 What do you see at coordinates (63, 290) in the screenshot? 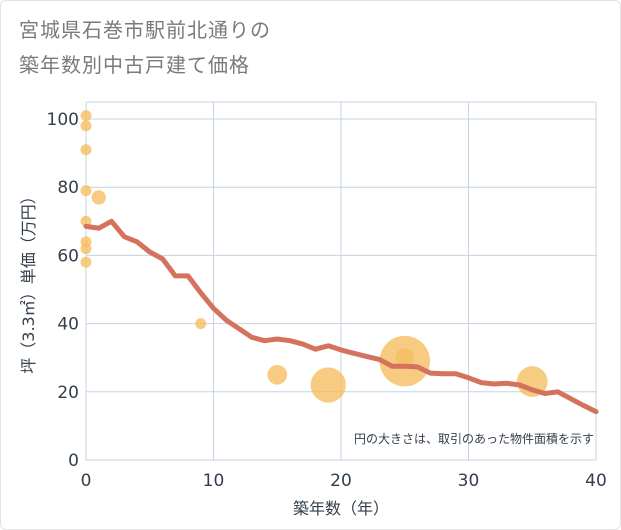
I see `y-tick-labels: 0 20 40 60 80 100` at bounding box center [63, 290].